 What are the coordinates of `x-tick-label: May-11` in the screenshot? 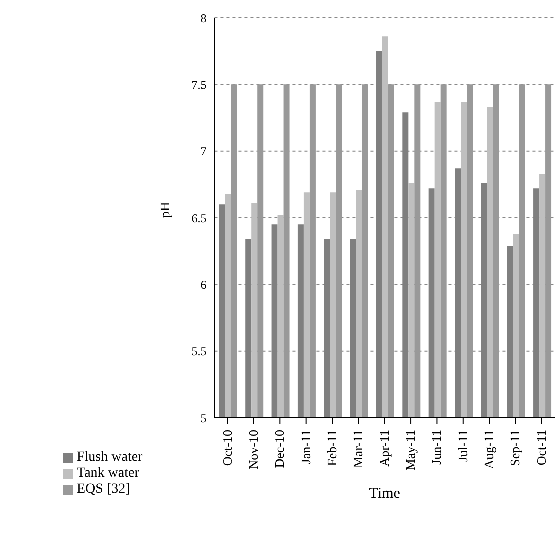 It's located at (410, 450).